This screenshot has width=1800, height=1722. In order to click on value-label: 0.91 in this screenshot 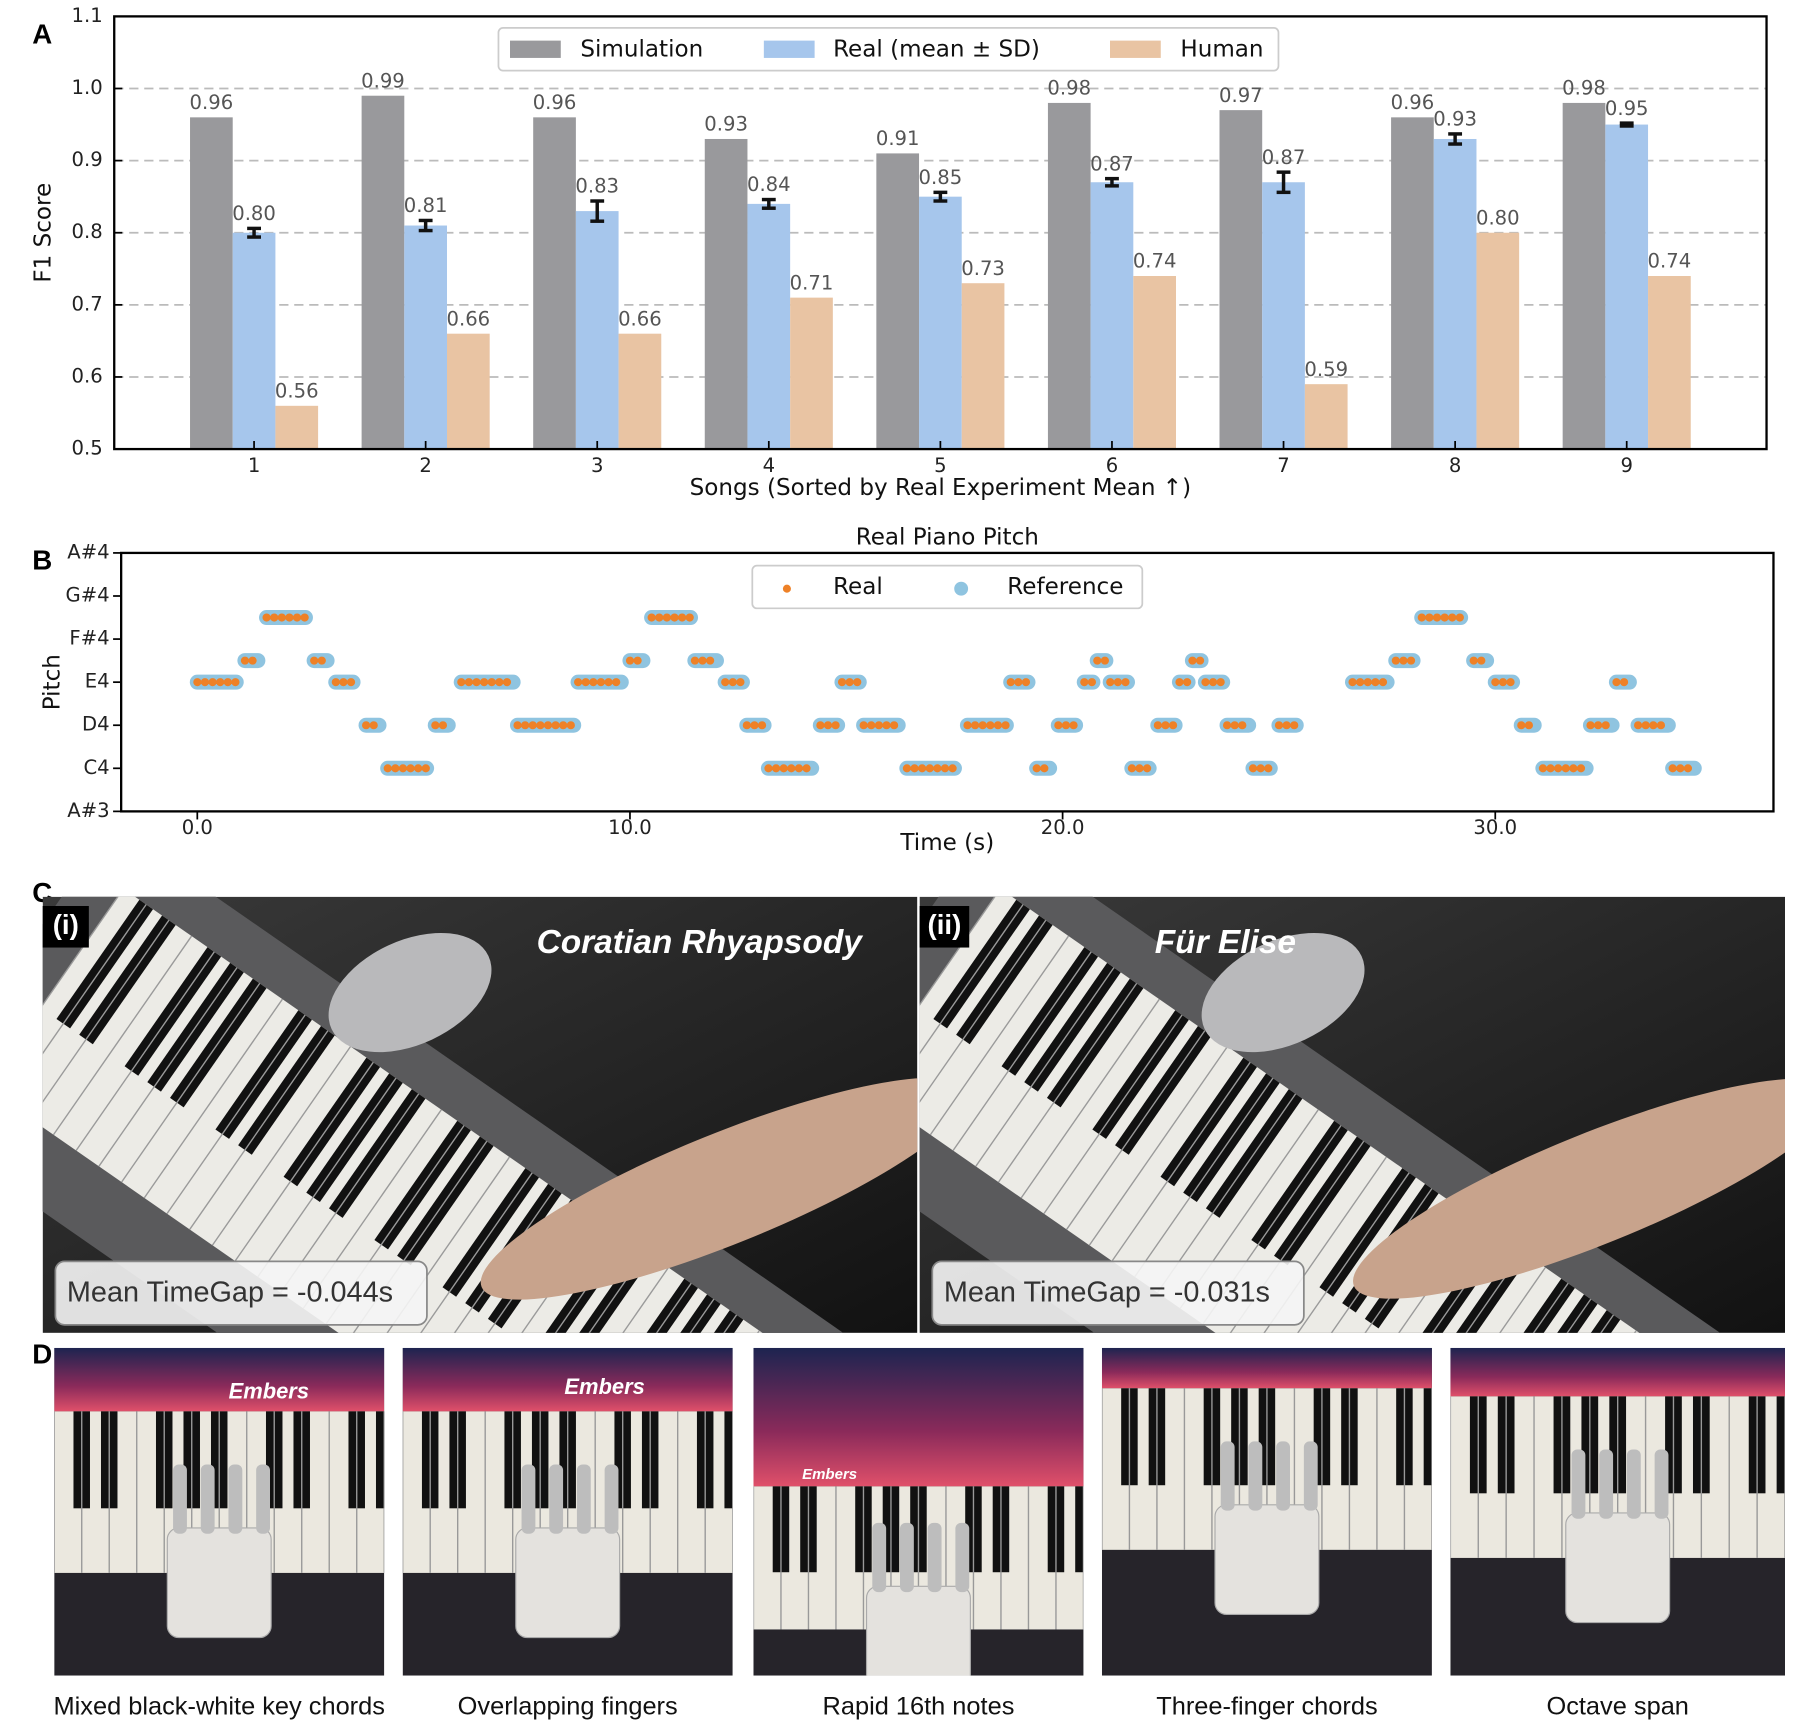, I will do `click(898, 138)`.